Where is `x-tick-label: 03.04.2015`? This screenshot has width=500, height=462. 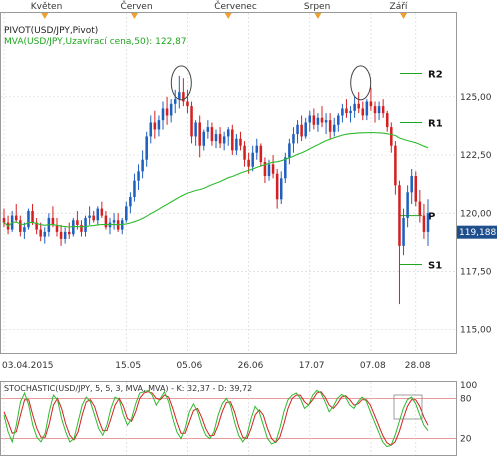 x-tick-label: 03.04.2015 is located at coordinates (28, 366).